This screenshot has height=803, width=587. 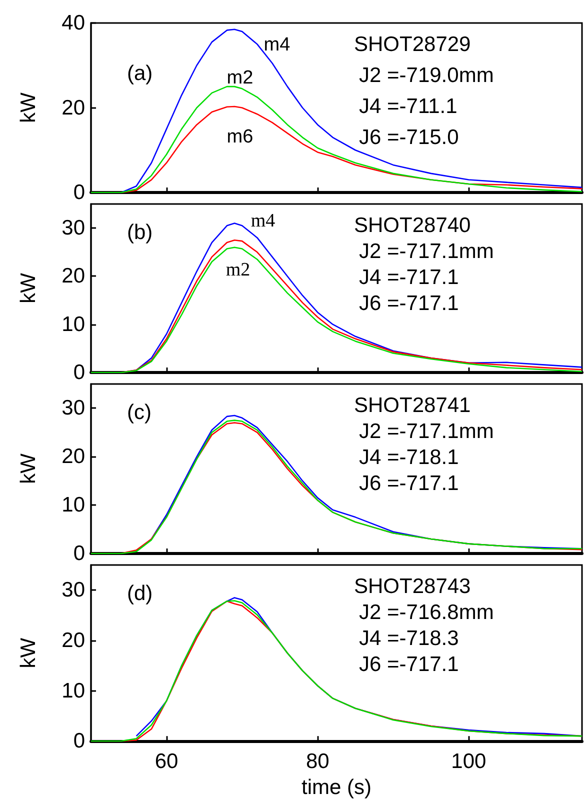 I want to click on annotation: J4 =-718.3, so click(x=409, y=638).